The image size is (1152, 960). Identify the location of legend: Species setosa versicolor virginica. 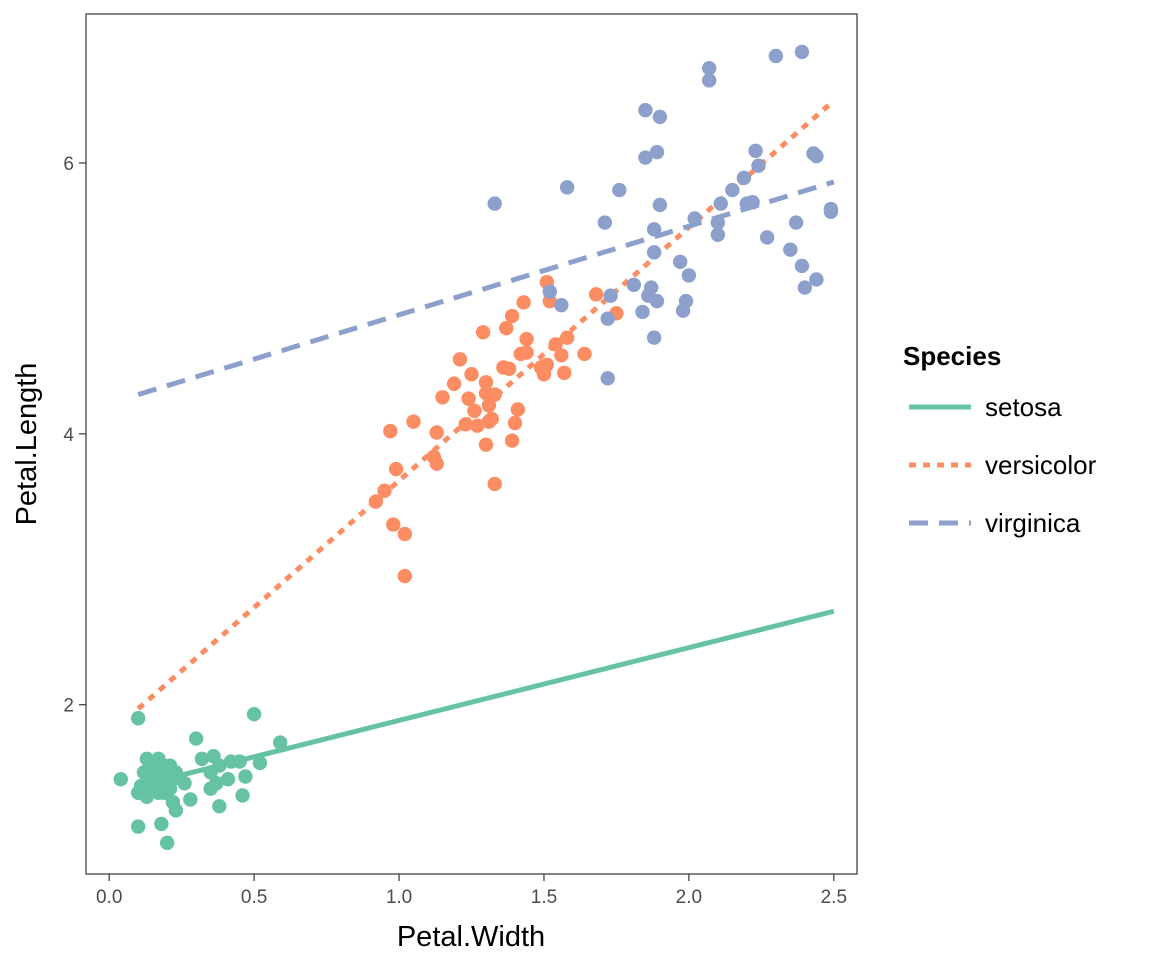
(1000, 439).